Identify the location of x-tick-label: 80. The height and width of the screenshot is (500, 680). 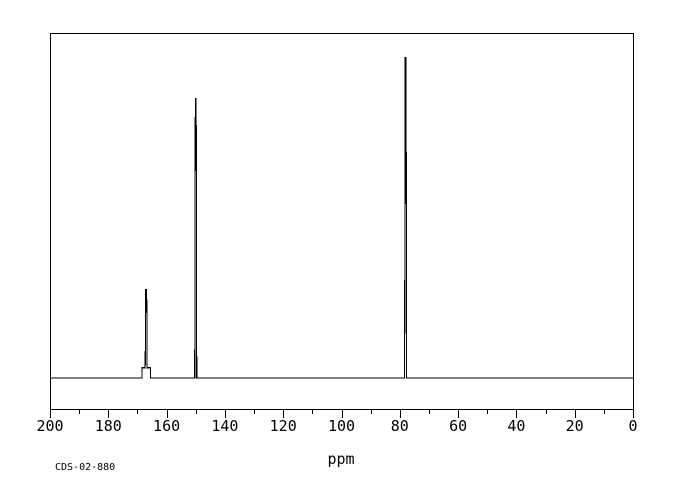
(399, 426).